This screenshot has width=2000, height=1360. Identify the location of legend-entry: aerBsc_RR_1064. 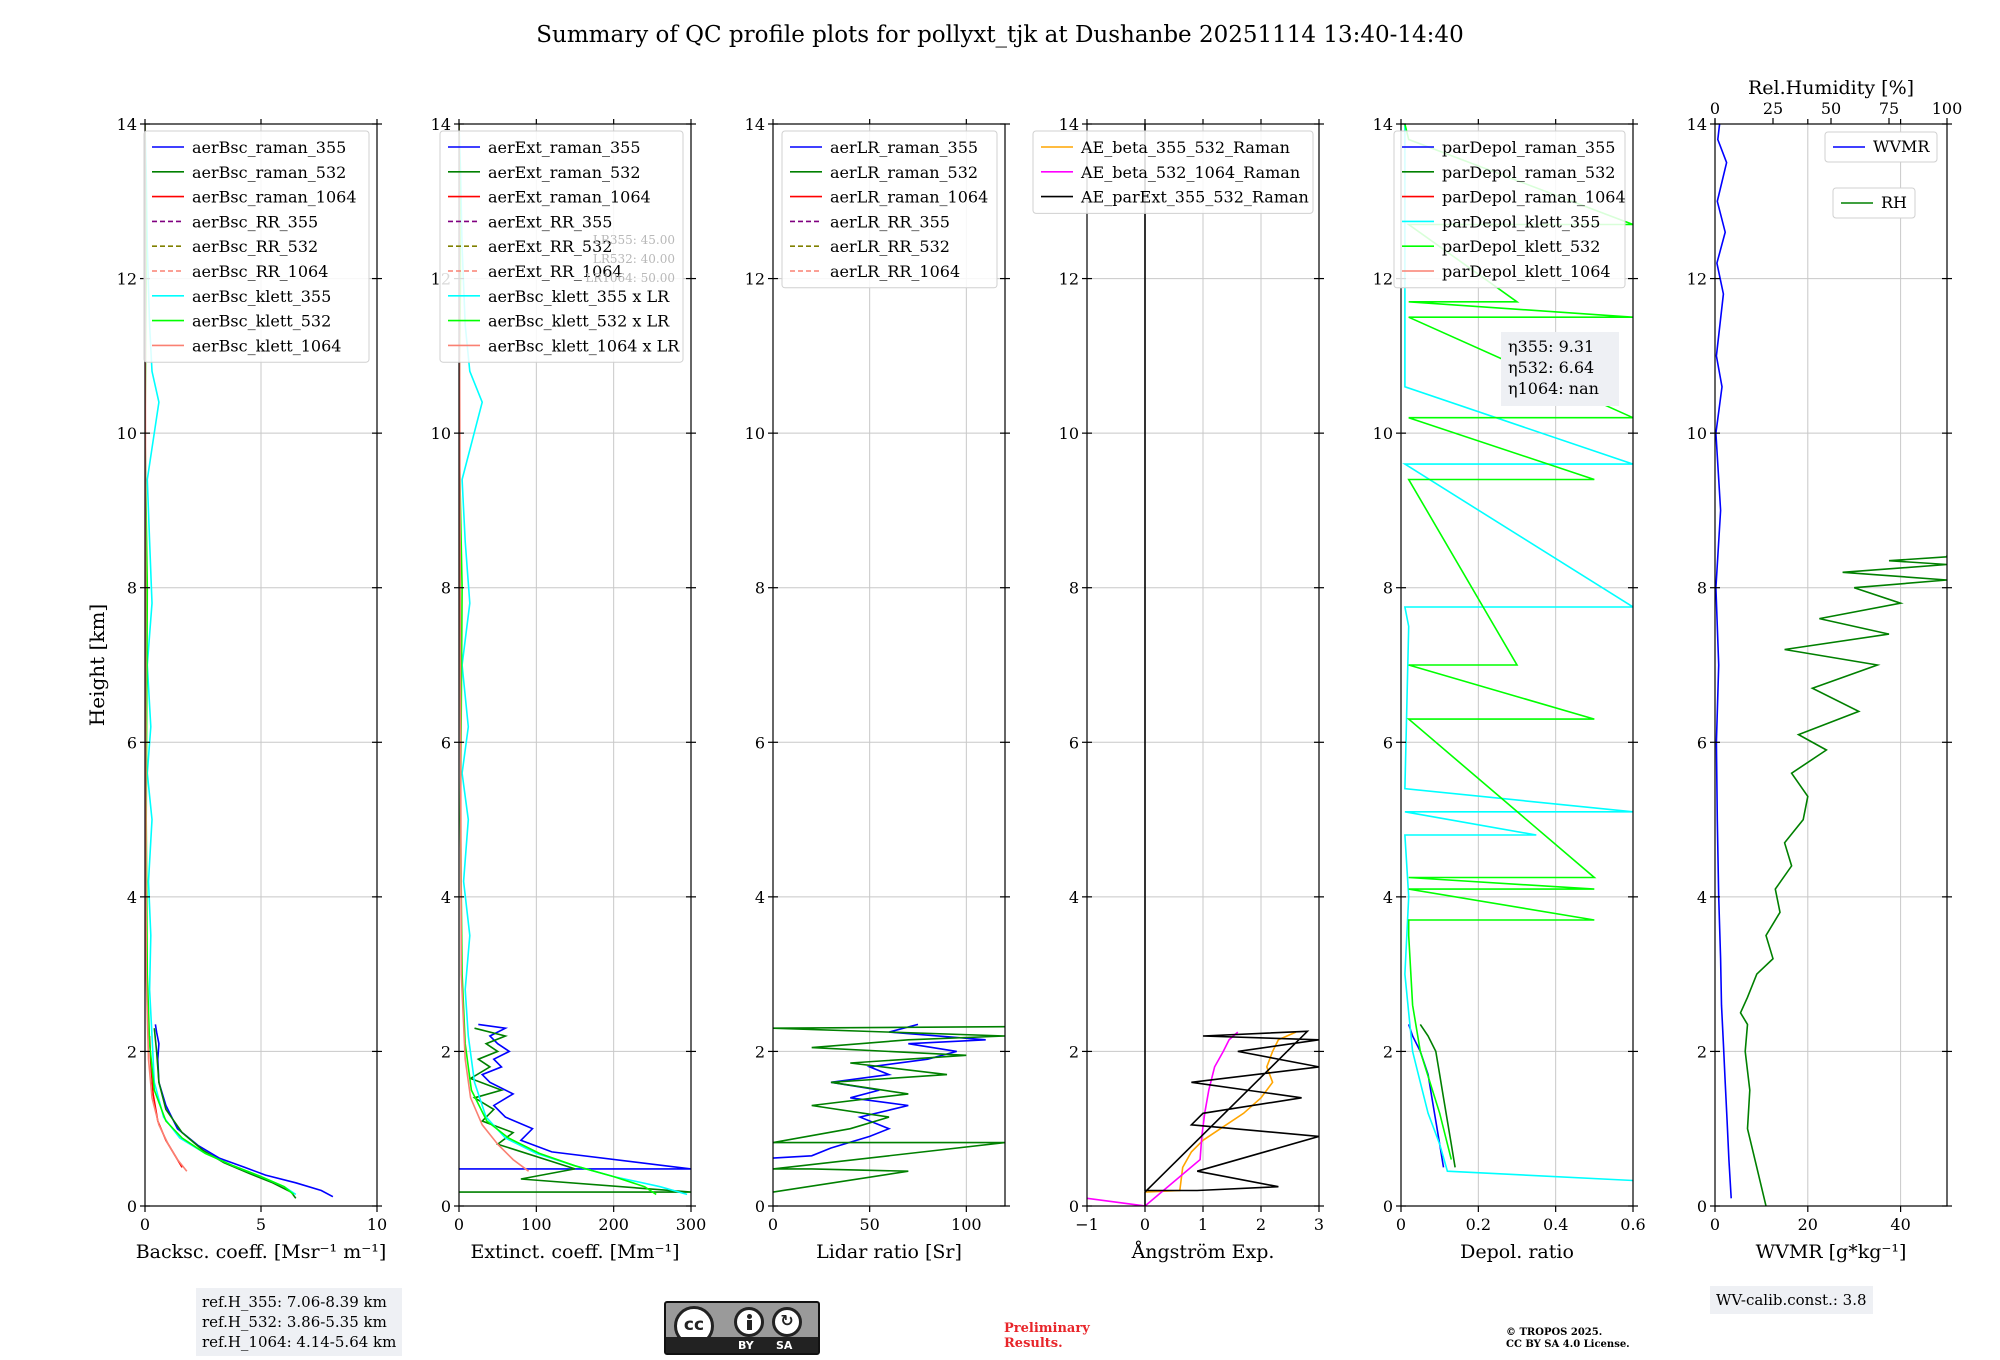
(260, 271).